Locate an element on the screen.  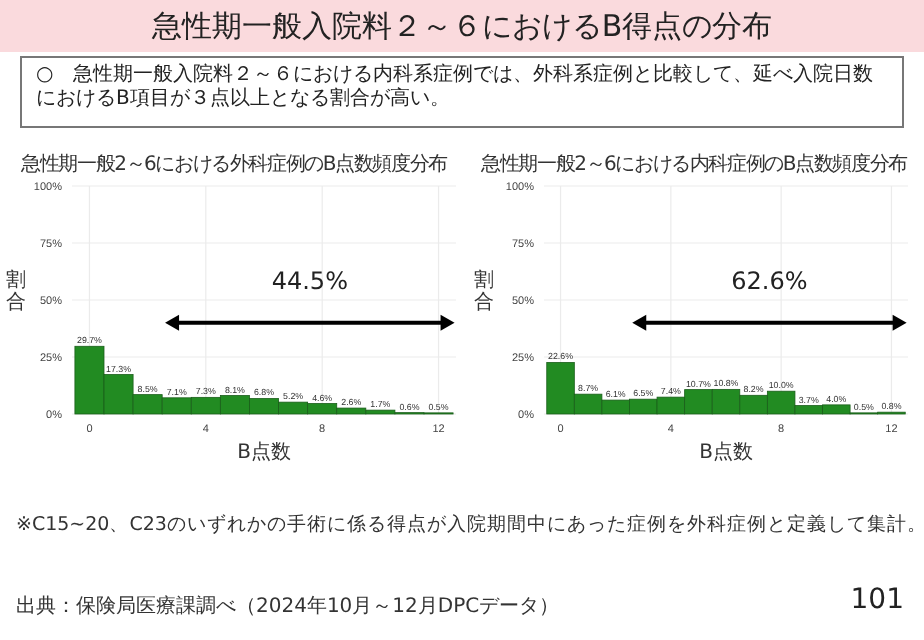
text: 101 is located at coordinates (877, 600).